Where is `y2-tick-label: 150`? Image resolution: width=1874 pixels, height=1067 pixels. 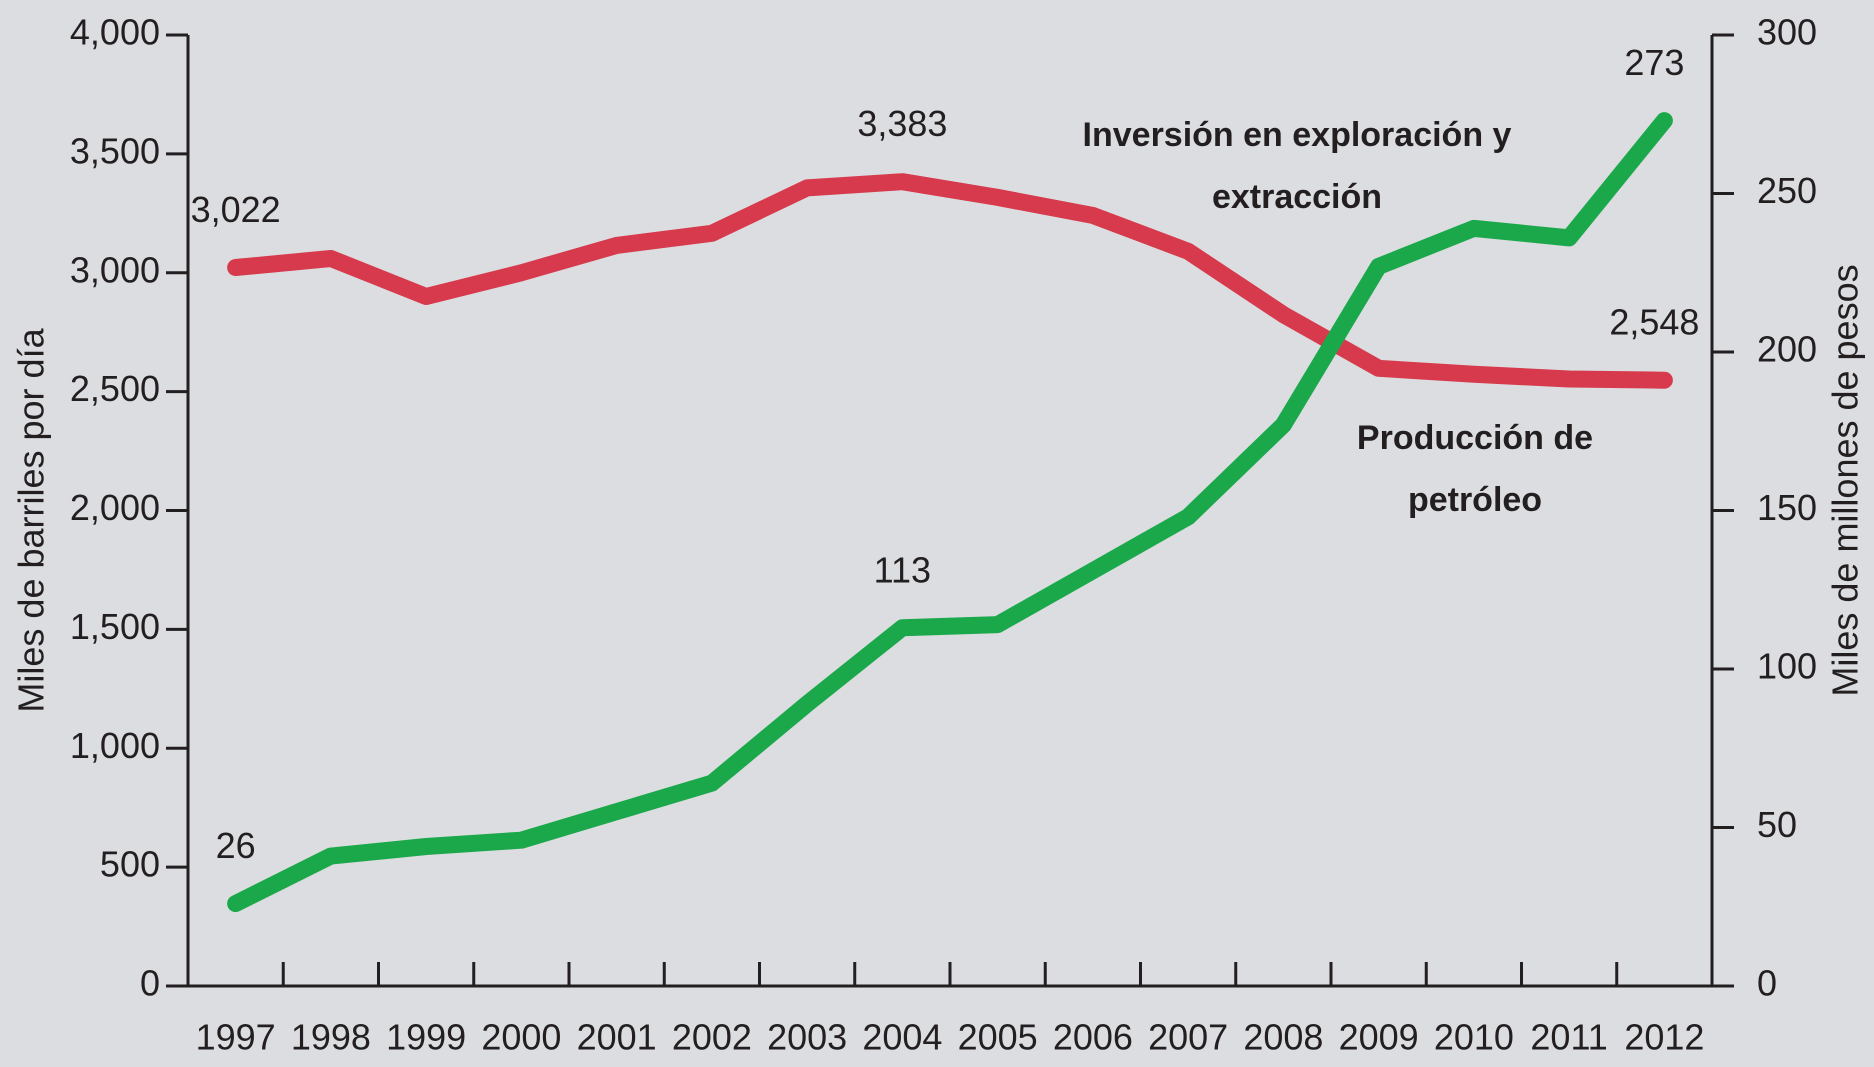
y2-tick-label: 150 is located at coordinates (1787, 507).